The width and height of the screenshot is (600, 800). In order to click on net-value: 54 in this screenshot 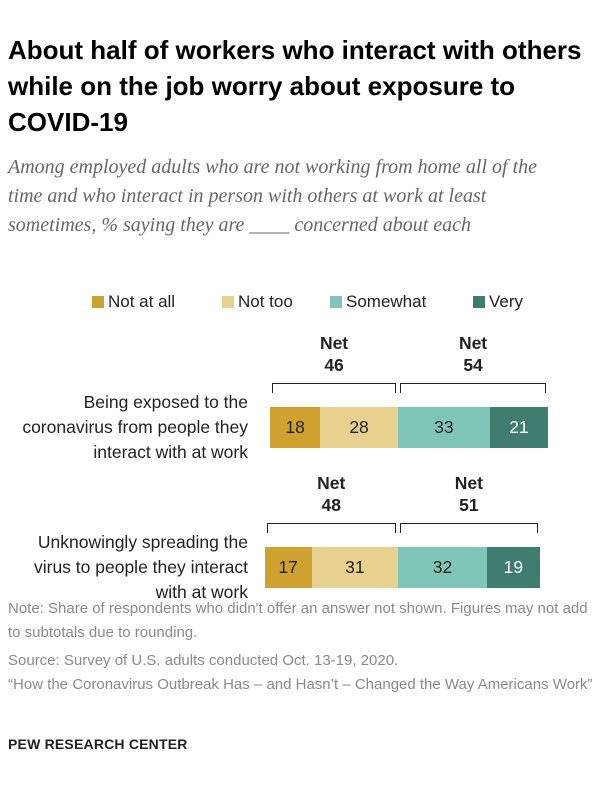, I will do `click(473, 365)`.